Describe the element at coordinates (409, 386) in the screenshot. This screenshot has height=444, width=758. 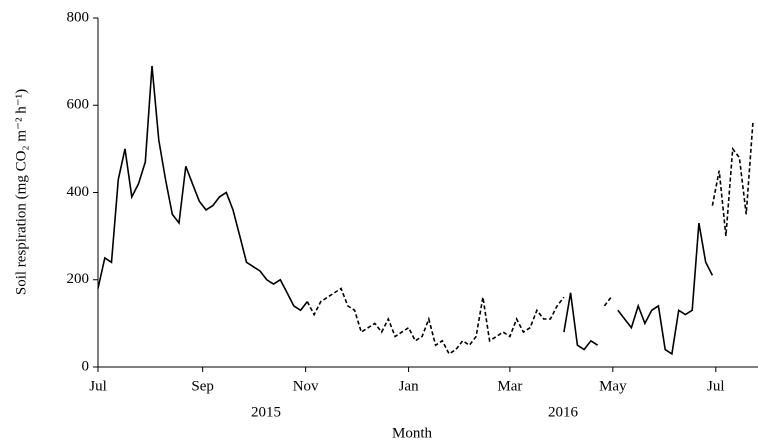
I see `x-tick-label: Jan` at that location.